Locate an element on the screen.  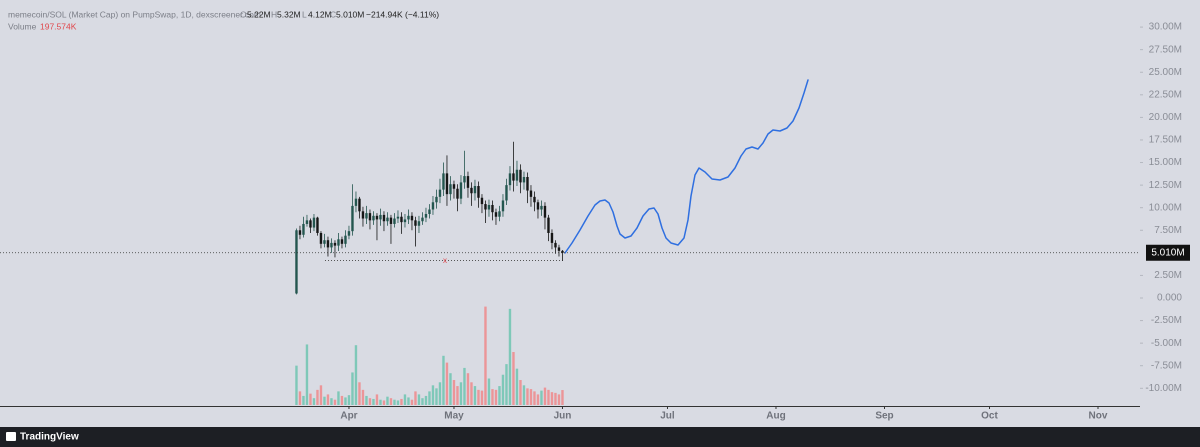
change: −214.94K (−4.11%) is located at coordinates (402, 14).